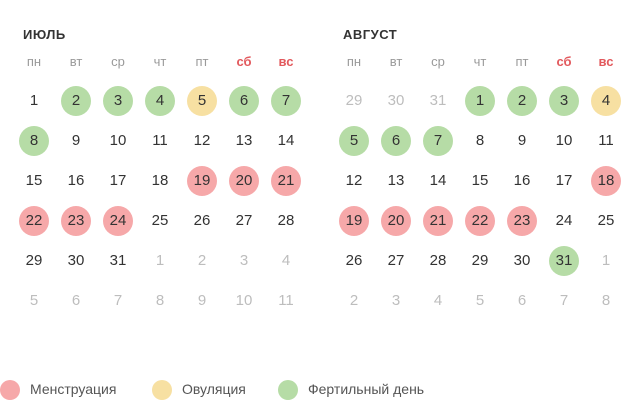  What do you see at coordinates (34, 141) in the screenshot?
I see `day-cell-fertile: 8` at bounding box center [34, 141].